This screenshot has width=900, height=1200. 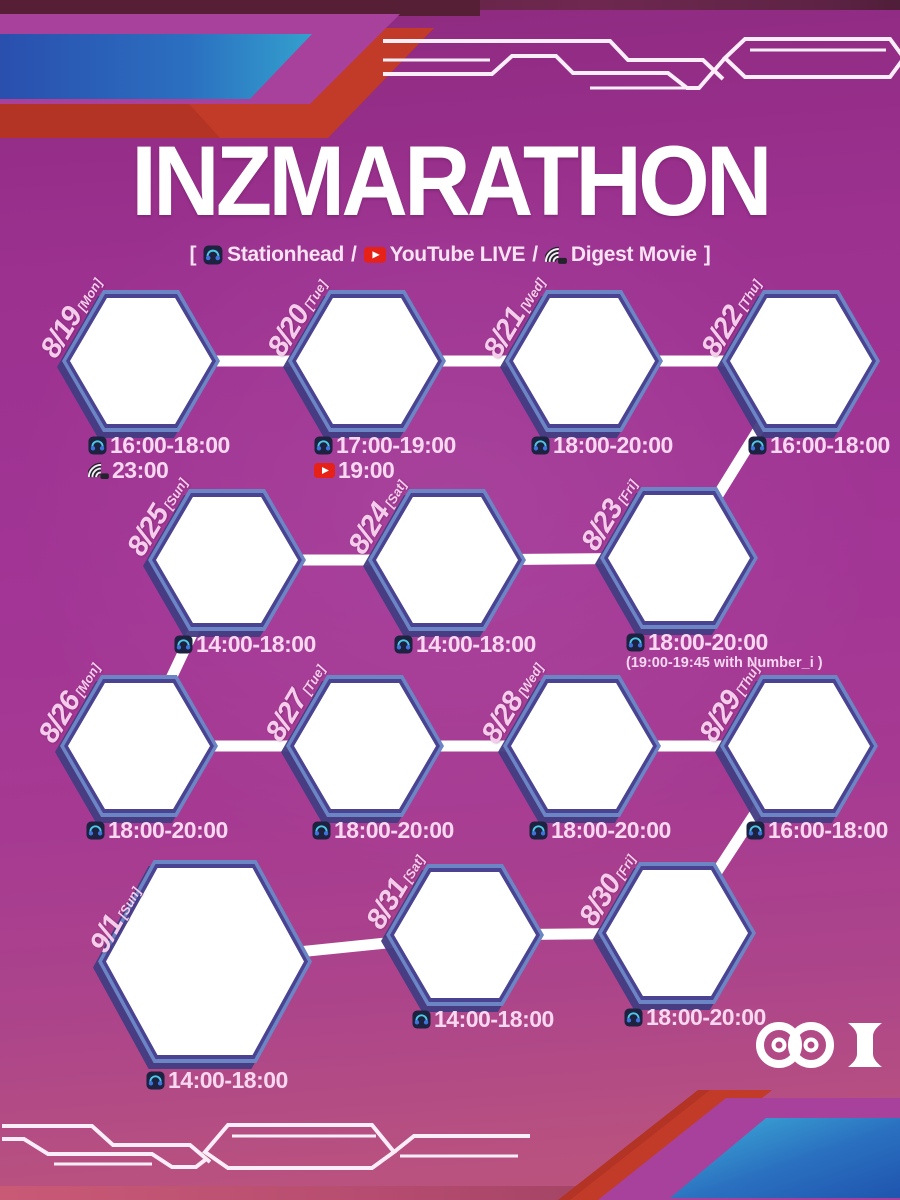 I want to click on event-hexagon: 8/26[Mon] 18:00-20:00, so click(x=130, y=752).